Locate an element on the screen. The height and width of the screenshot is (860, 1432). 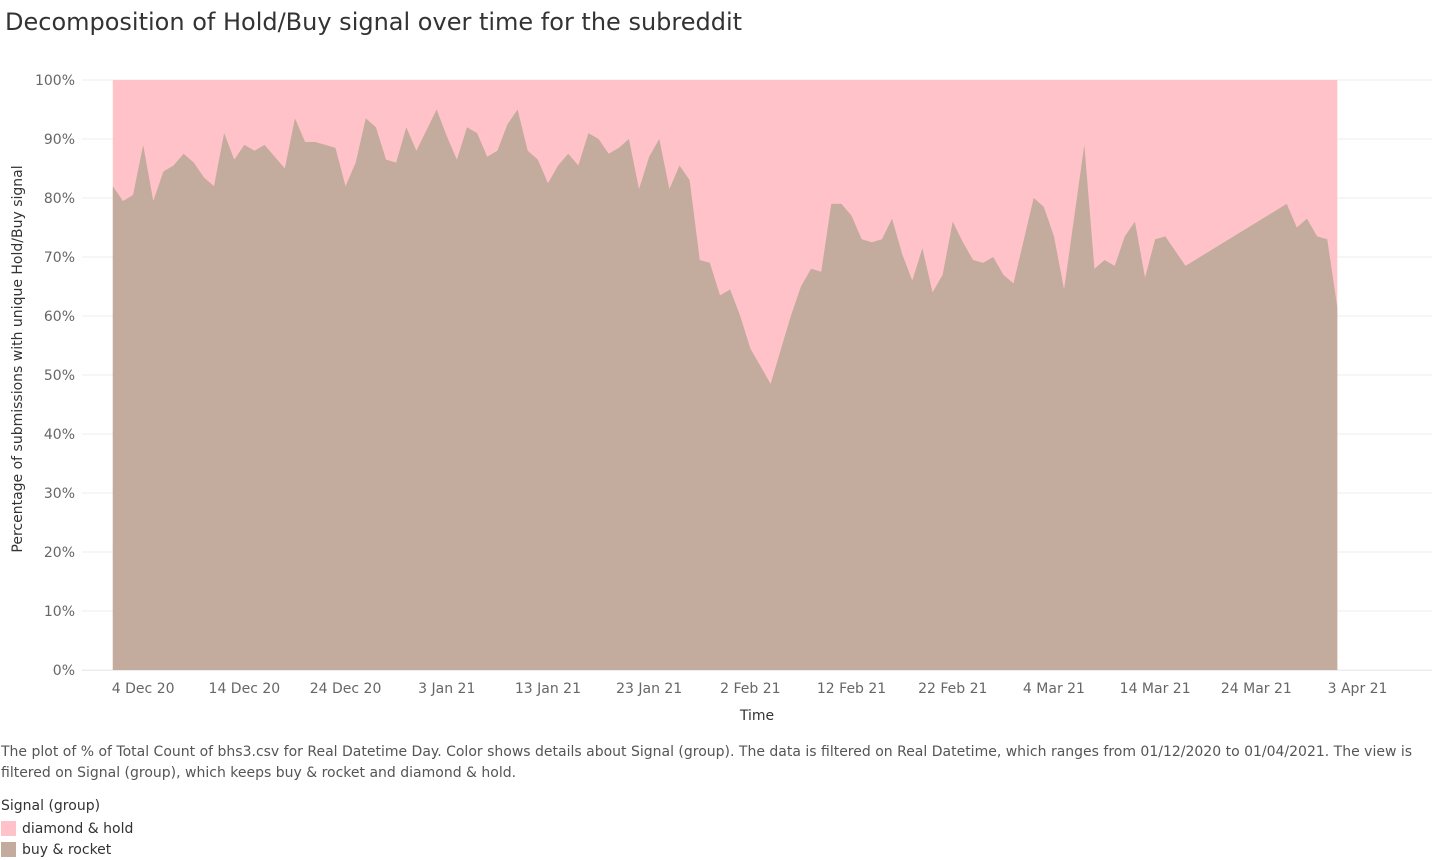
x-tick-label: 3 Apr 21 is located at coordinates (1358, 689).